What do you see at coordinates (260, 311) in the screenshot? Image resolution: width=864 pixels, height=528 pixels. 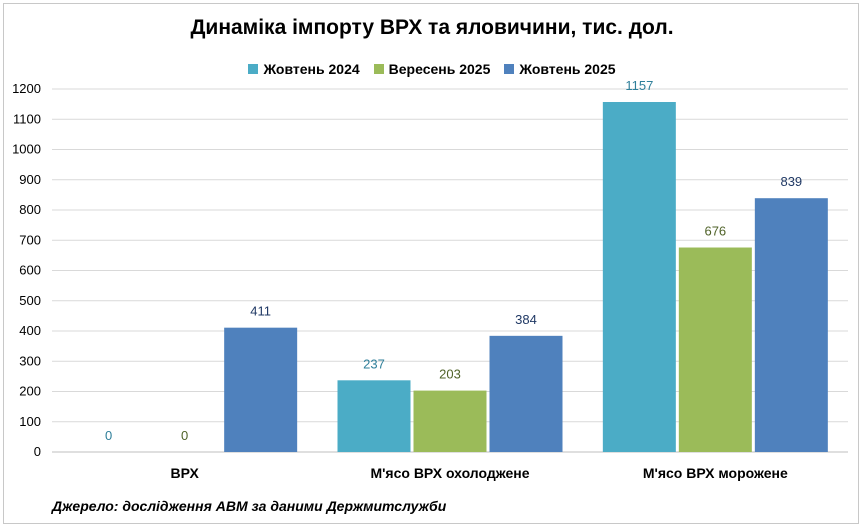 I see `data-label: 411` at bounding box center [260, 311].